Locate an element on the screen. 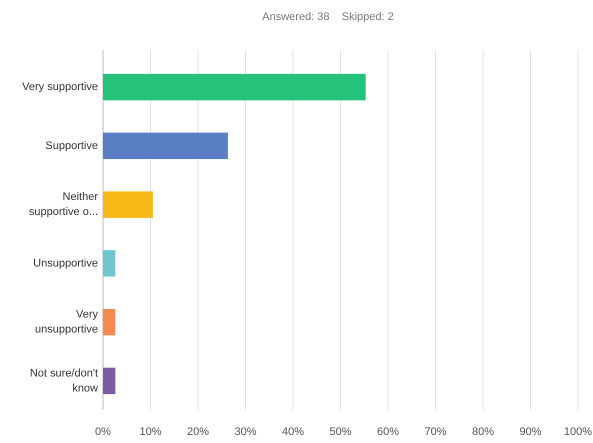 The image size is (593, 443). x-tick-label: 40% is located at coordinates (293, 432).